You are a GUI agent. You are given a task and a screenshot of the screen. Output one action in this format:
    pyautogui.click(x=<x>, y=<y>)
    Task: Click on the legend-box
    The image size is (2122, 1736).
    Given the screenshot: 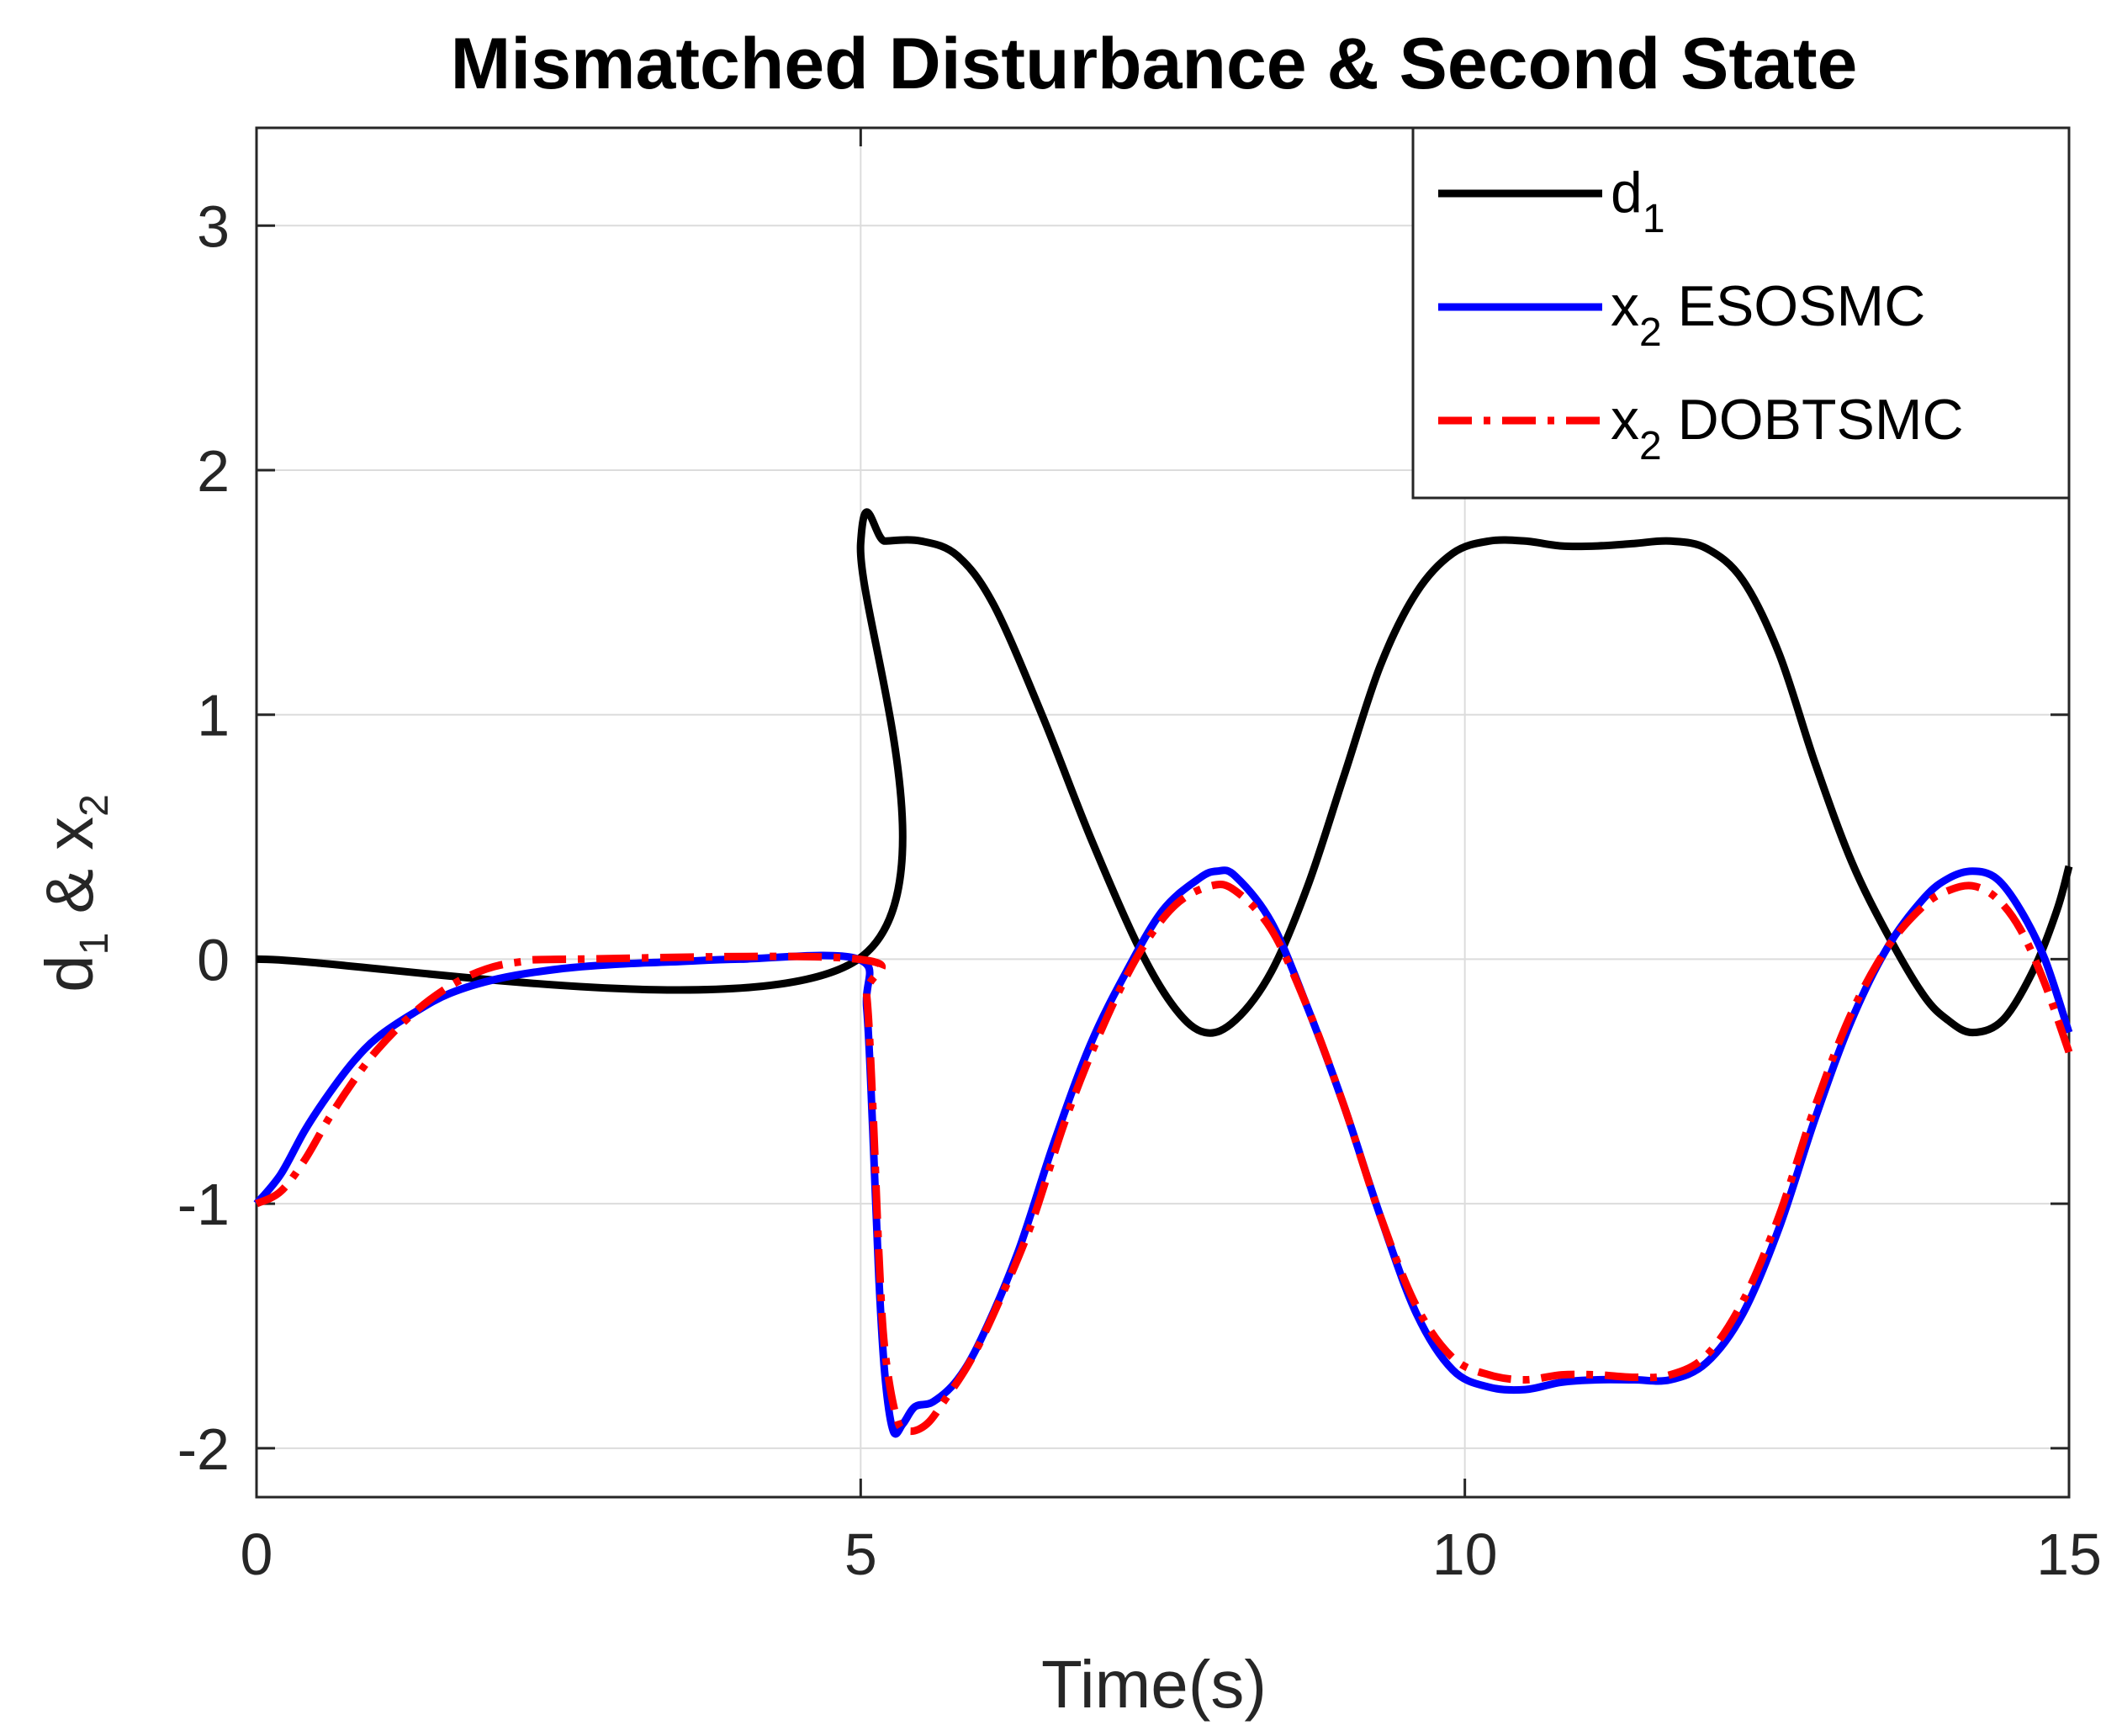 What is the action you would take?
    pyautogui.click(x=1741, y=313)
    